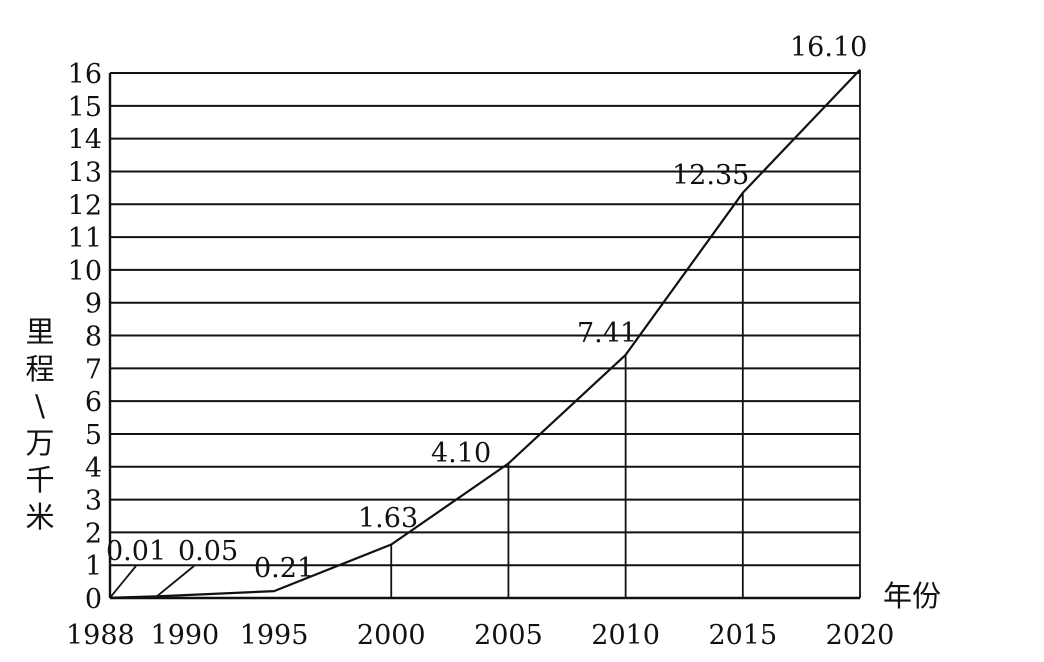  I want to click on data-label: 0.21, so click(284, 568).